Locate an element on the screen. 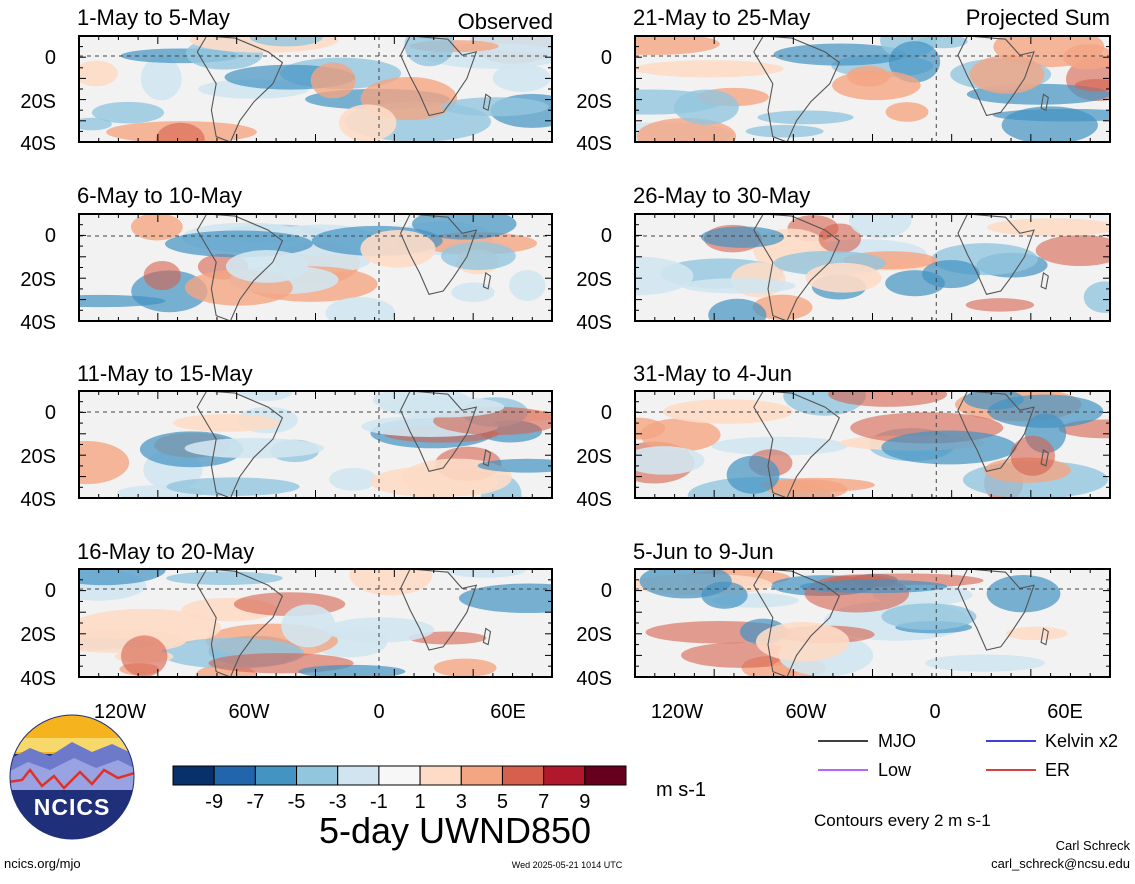 The height and width of the screenshot is (884, 1135). map-panel: 6-May to 10-May 0 20S 40S is located at coordinates (286, 258).